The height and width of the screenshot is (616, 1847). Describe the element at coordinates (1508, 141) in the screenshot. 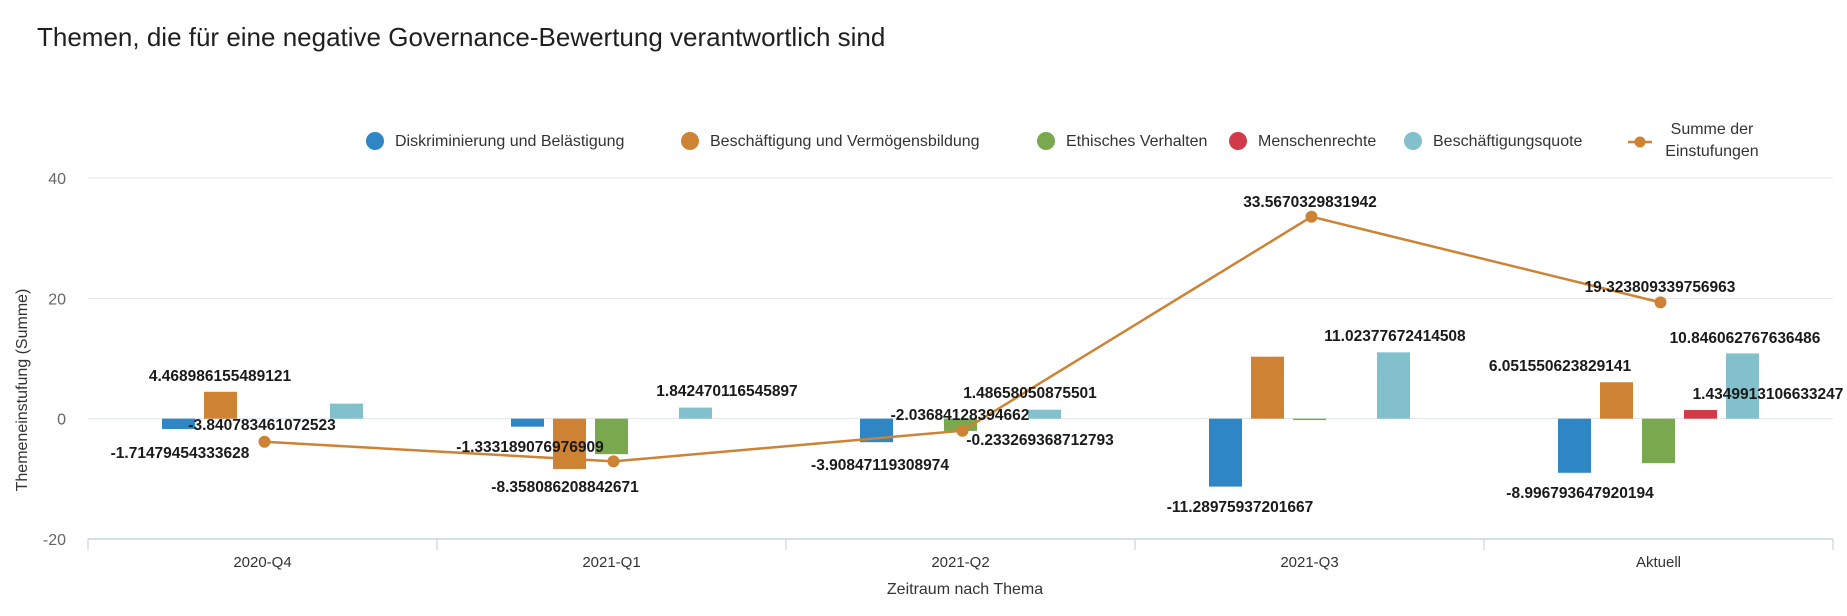

I see `legend-label: Beschäftigungsquote` at that location.